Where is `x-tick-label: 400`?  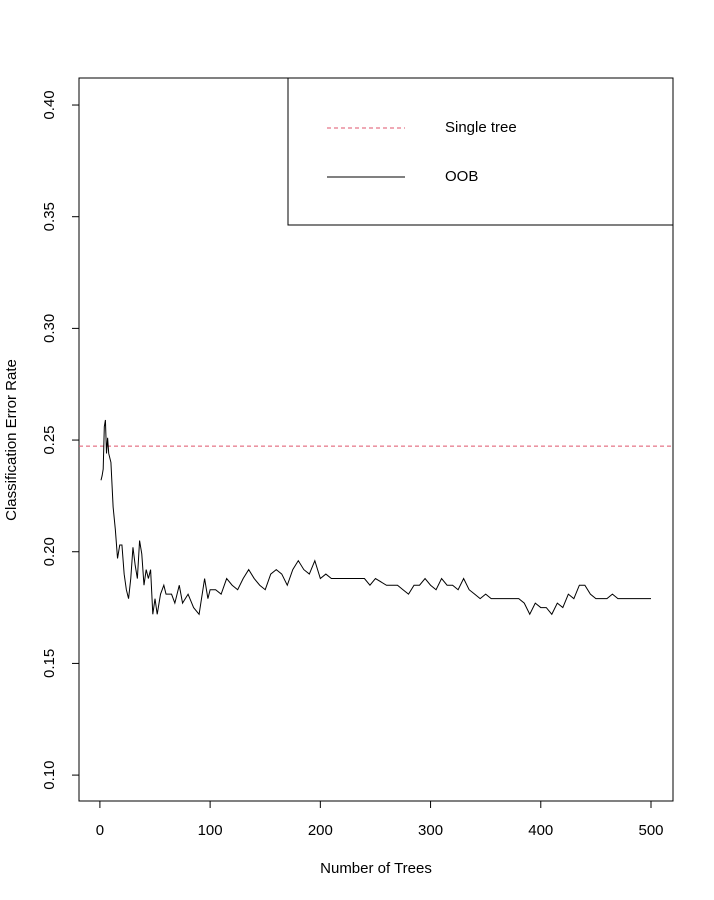
x-tick-label: 400 is located at coordinates (540, 830).